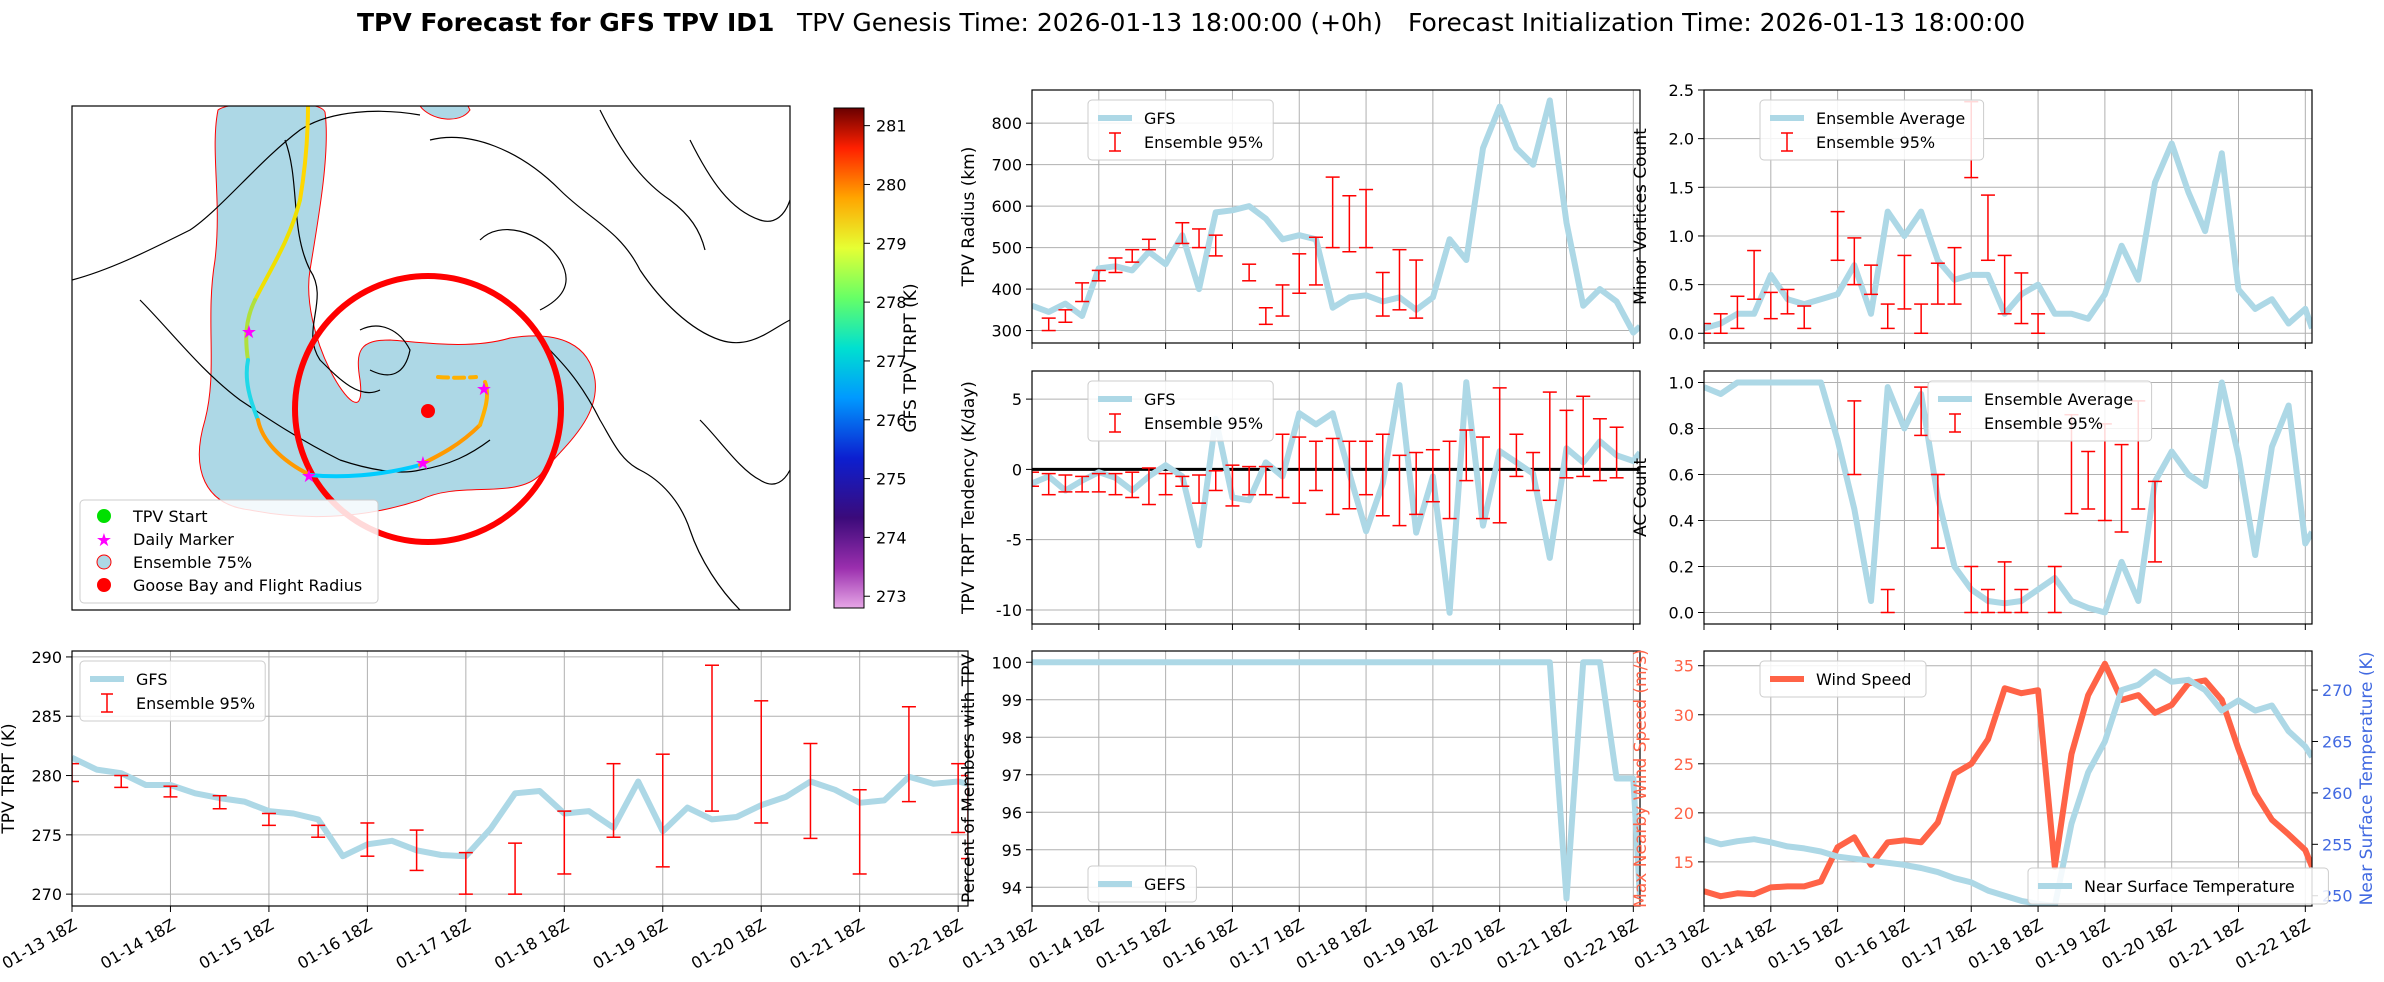 This screenshot has height=982, width=2384. What do you see at coordinates (1012, 700) in the screenshot?
I see `y-tick-label: 99` at bounding box center [1012, 700].